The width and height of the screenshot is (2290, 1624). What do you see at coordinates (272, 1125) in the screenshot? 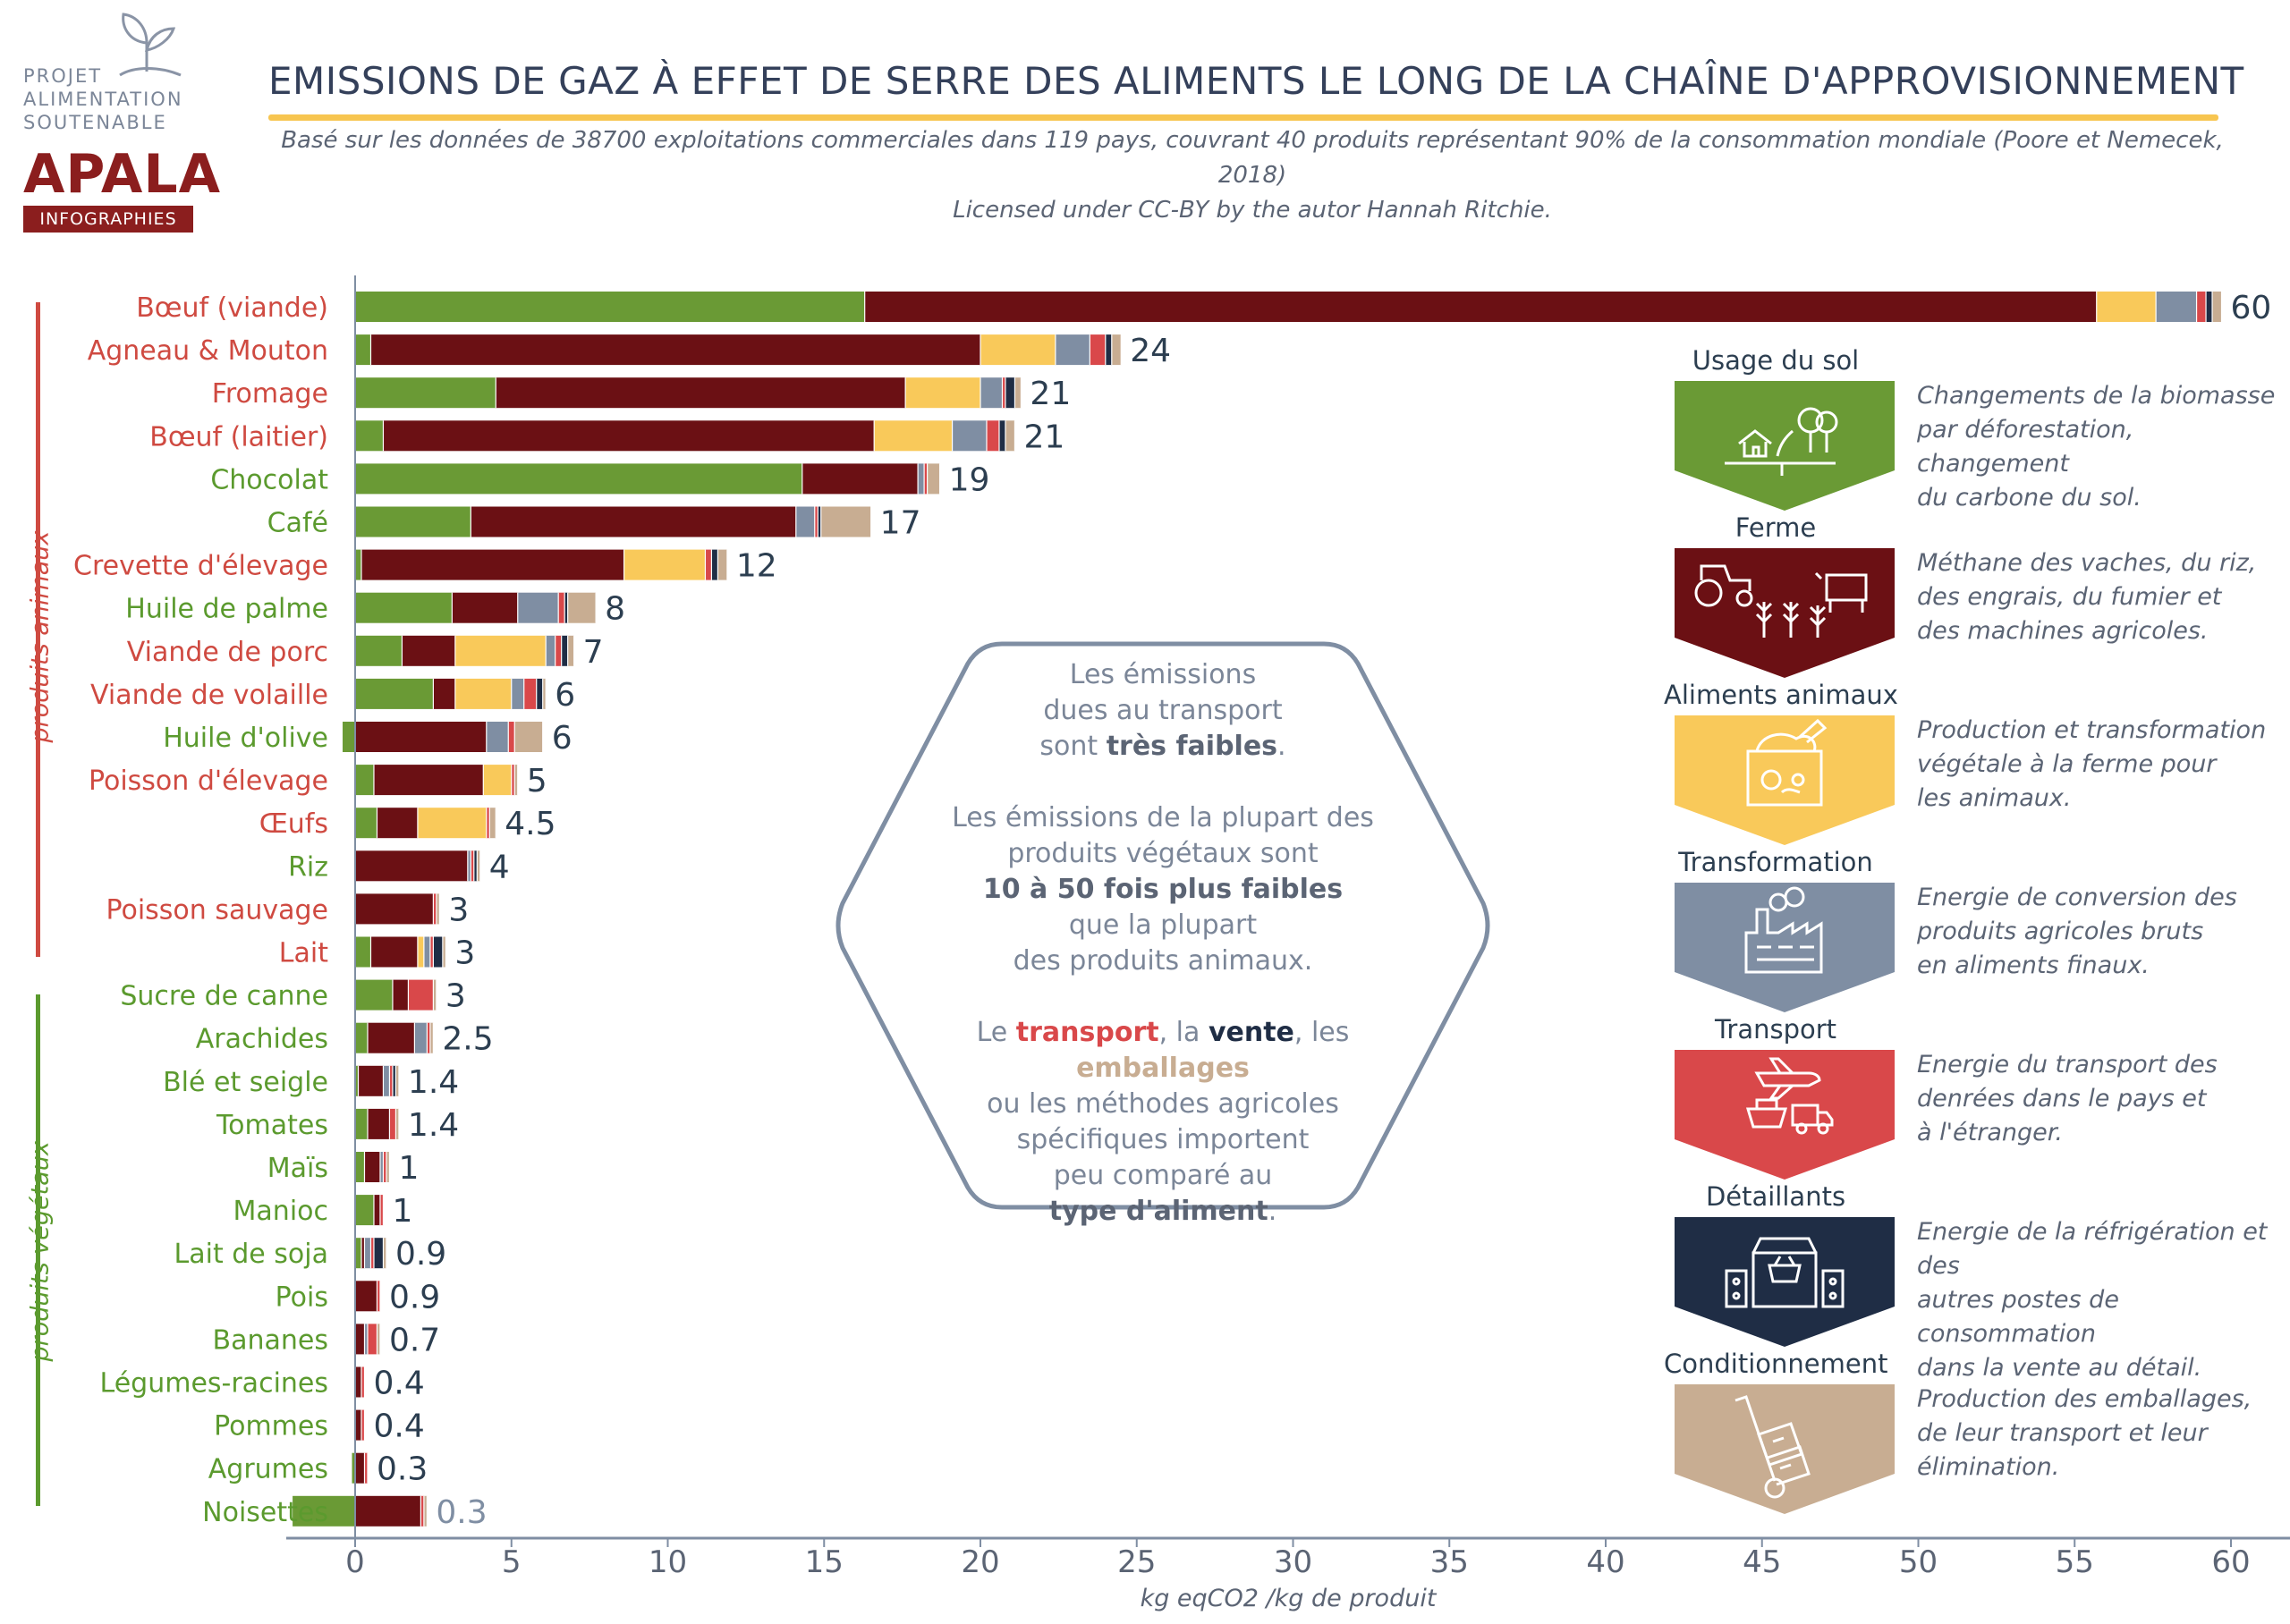
I see `category-label: Tomates` at bounding box center [272, 1125].